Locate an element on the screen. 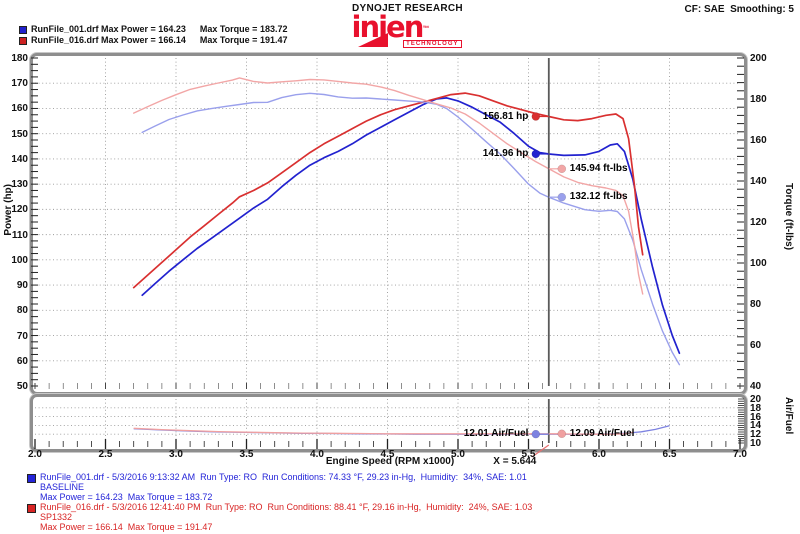 The width and height of the screenshot is (800, 534). run1-power-text: RunFile_001.drf Max Power = 164.23 is located at coordinates (108, 29).